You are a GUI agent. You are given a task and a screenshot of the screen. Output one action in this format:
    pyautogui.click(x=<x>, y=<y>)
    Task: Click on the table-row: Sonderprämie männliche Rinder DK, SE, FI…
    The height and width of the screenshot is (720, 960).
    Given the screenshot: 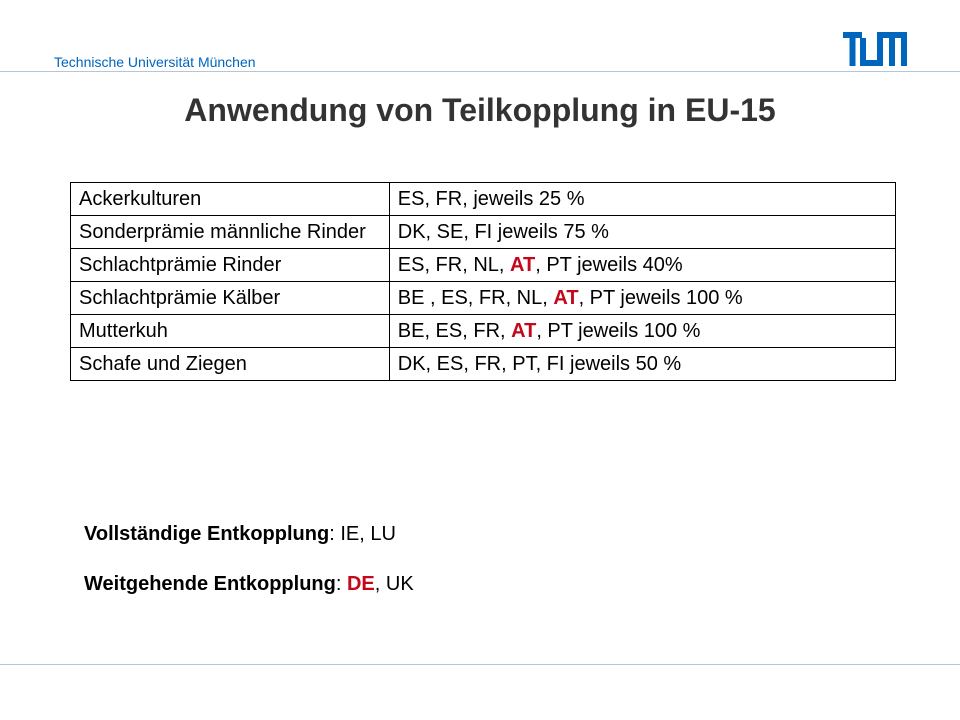 What is the action you would take?
    pyautogui.click(x=483, y=232)
    